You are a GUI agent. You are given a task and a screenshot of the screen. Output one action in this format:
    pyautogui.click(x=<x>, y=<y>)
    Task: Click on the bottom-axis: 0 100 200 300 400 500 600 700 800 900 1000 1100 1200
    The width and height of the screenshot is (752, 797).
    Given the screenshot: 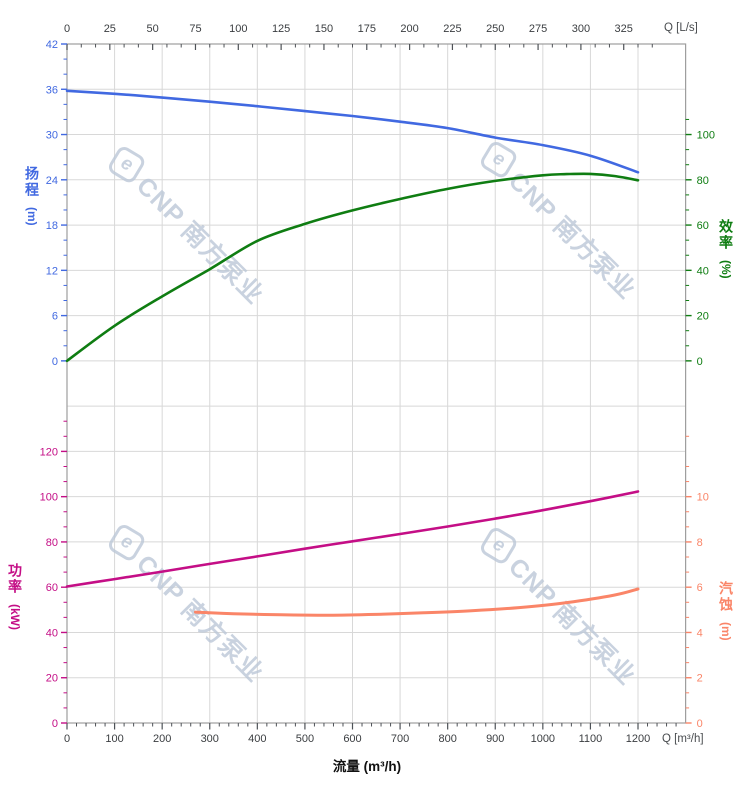 What is the action you would take?
    pyautogui.click(x=370, y=734)
    